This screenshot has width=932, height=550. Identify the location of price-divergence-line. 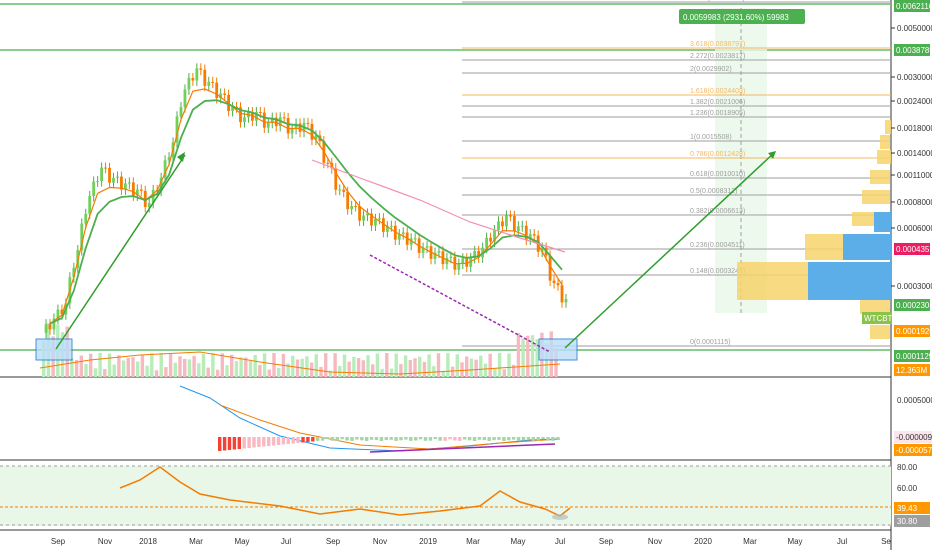
(460, 303).